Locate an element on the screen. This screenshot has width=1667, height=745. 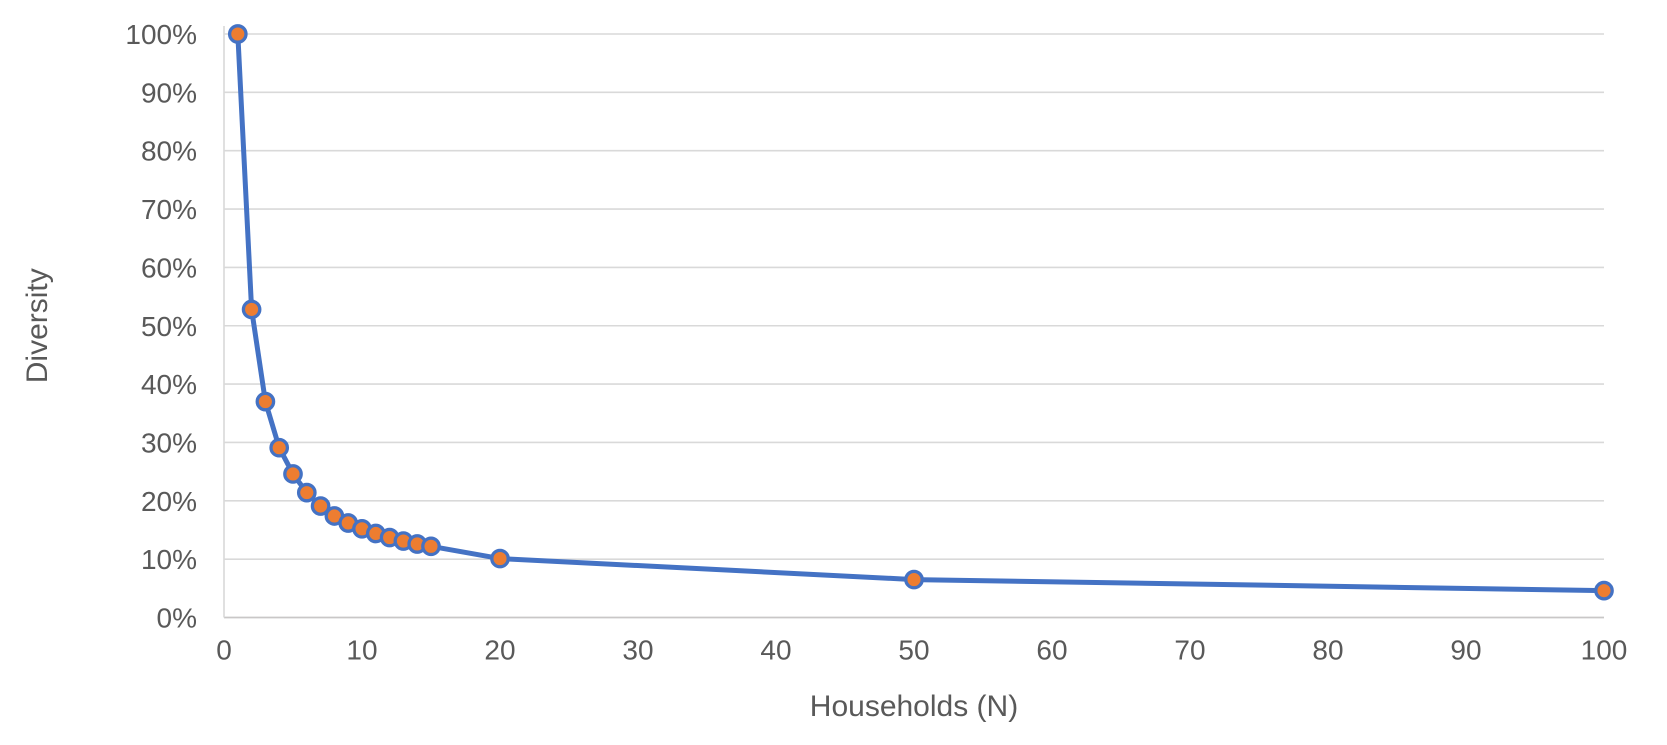
x-tick-label: 10 is located at coordinates (361, 650).